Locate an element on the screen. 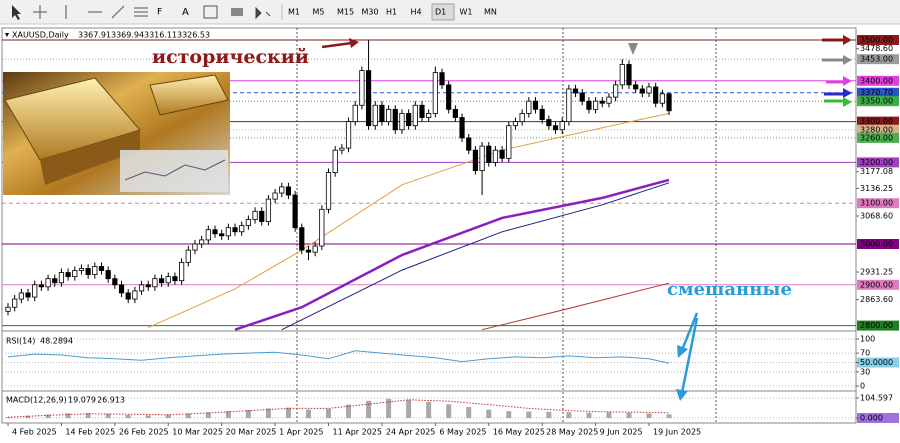  level-label: 3453.00 is located at coordinates (876, 59).